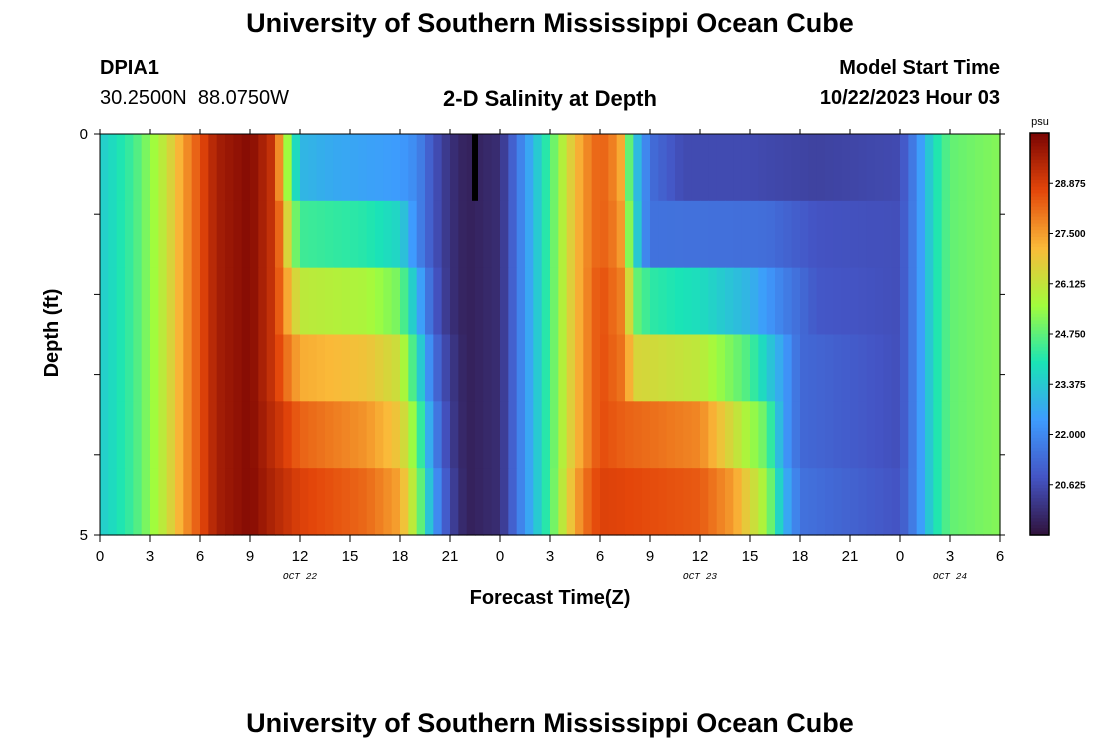 The image size is (1100, 750). What do you see at coordinates (1000, 556) in the screenshot?
I see `x-tick-label: 6` at bounding box center [1000, 556].